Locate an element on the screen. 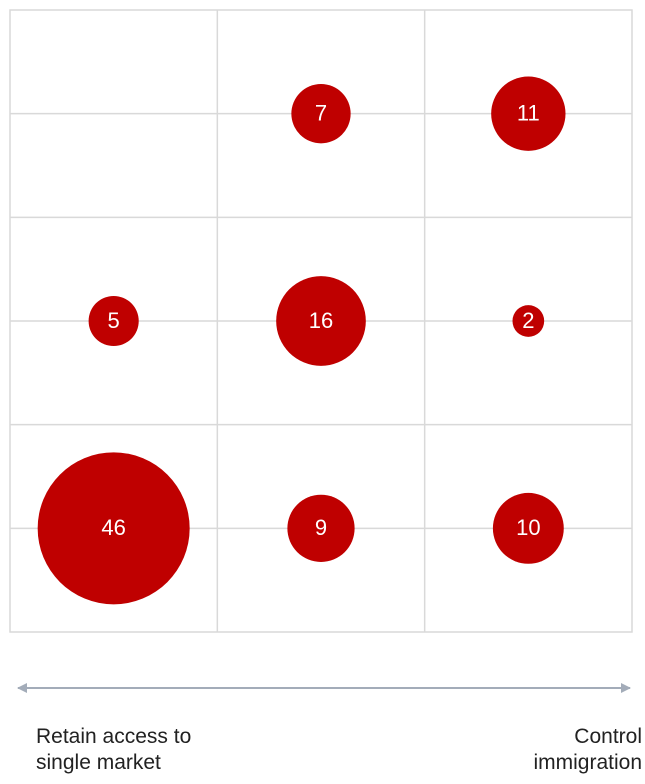 This screenshot has height=784, width=645. bubble-label: 5 is located at coordinates (114, 320).